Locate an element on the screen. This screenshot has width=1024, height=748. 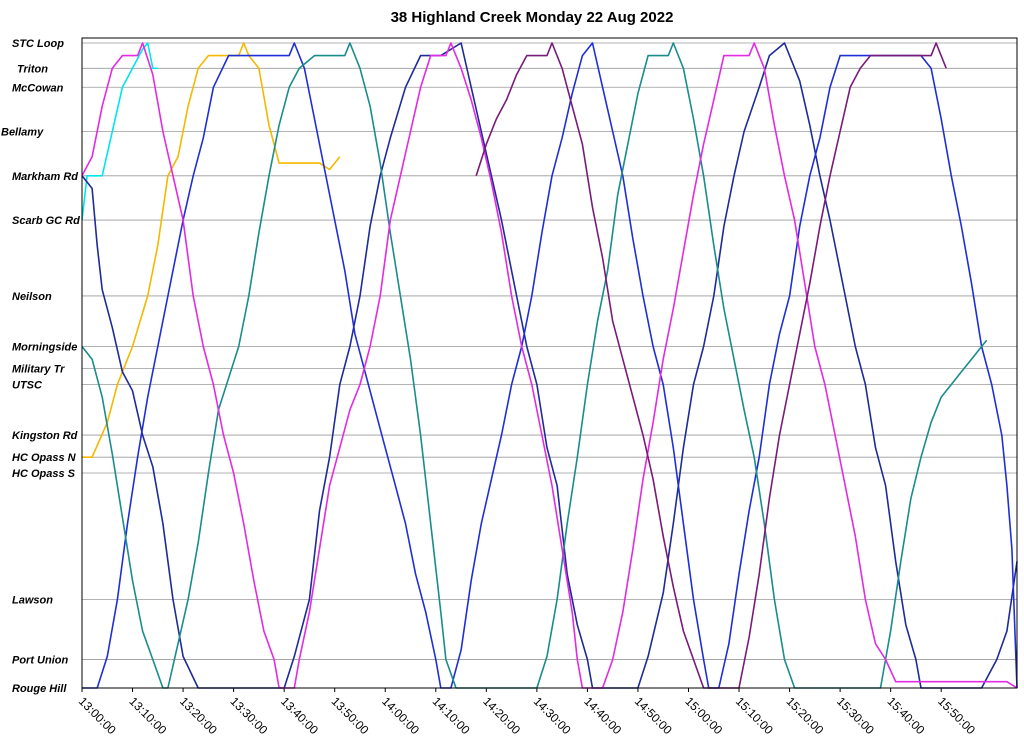
stop-label: Kingston Rd is located at coordinates (45, 436).